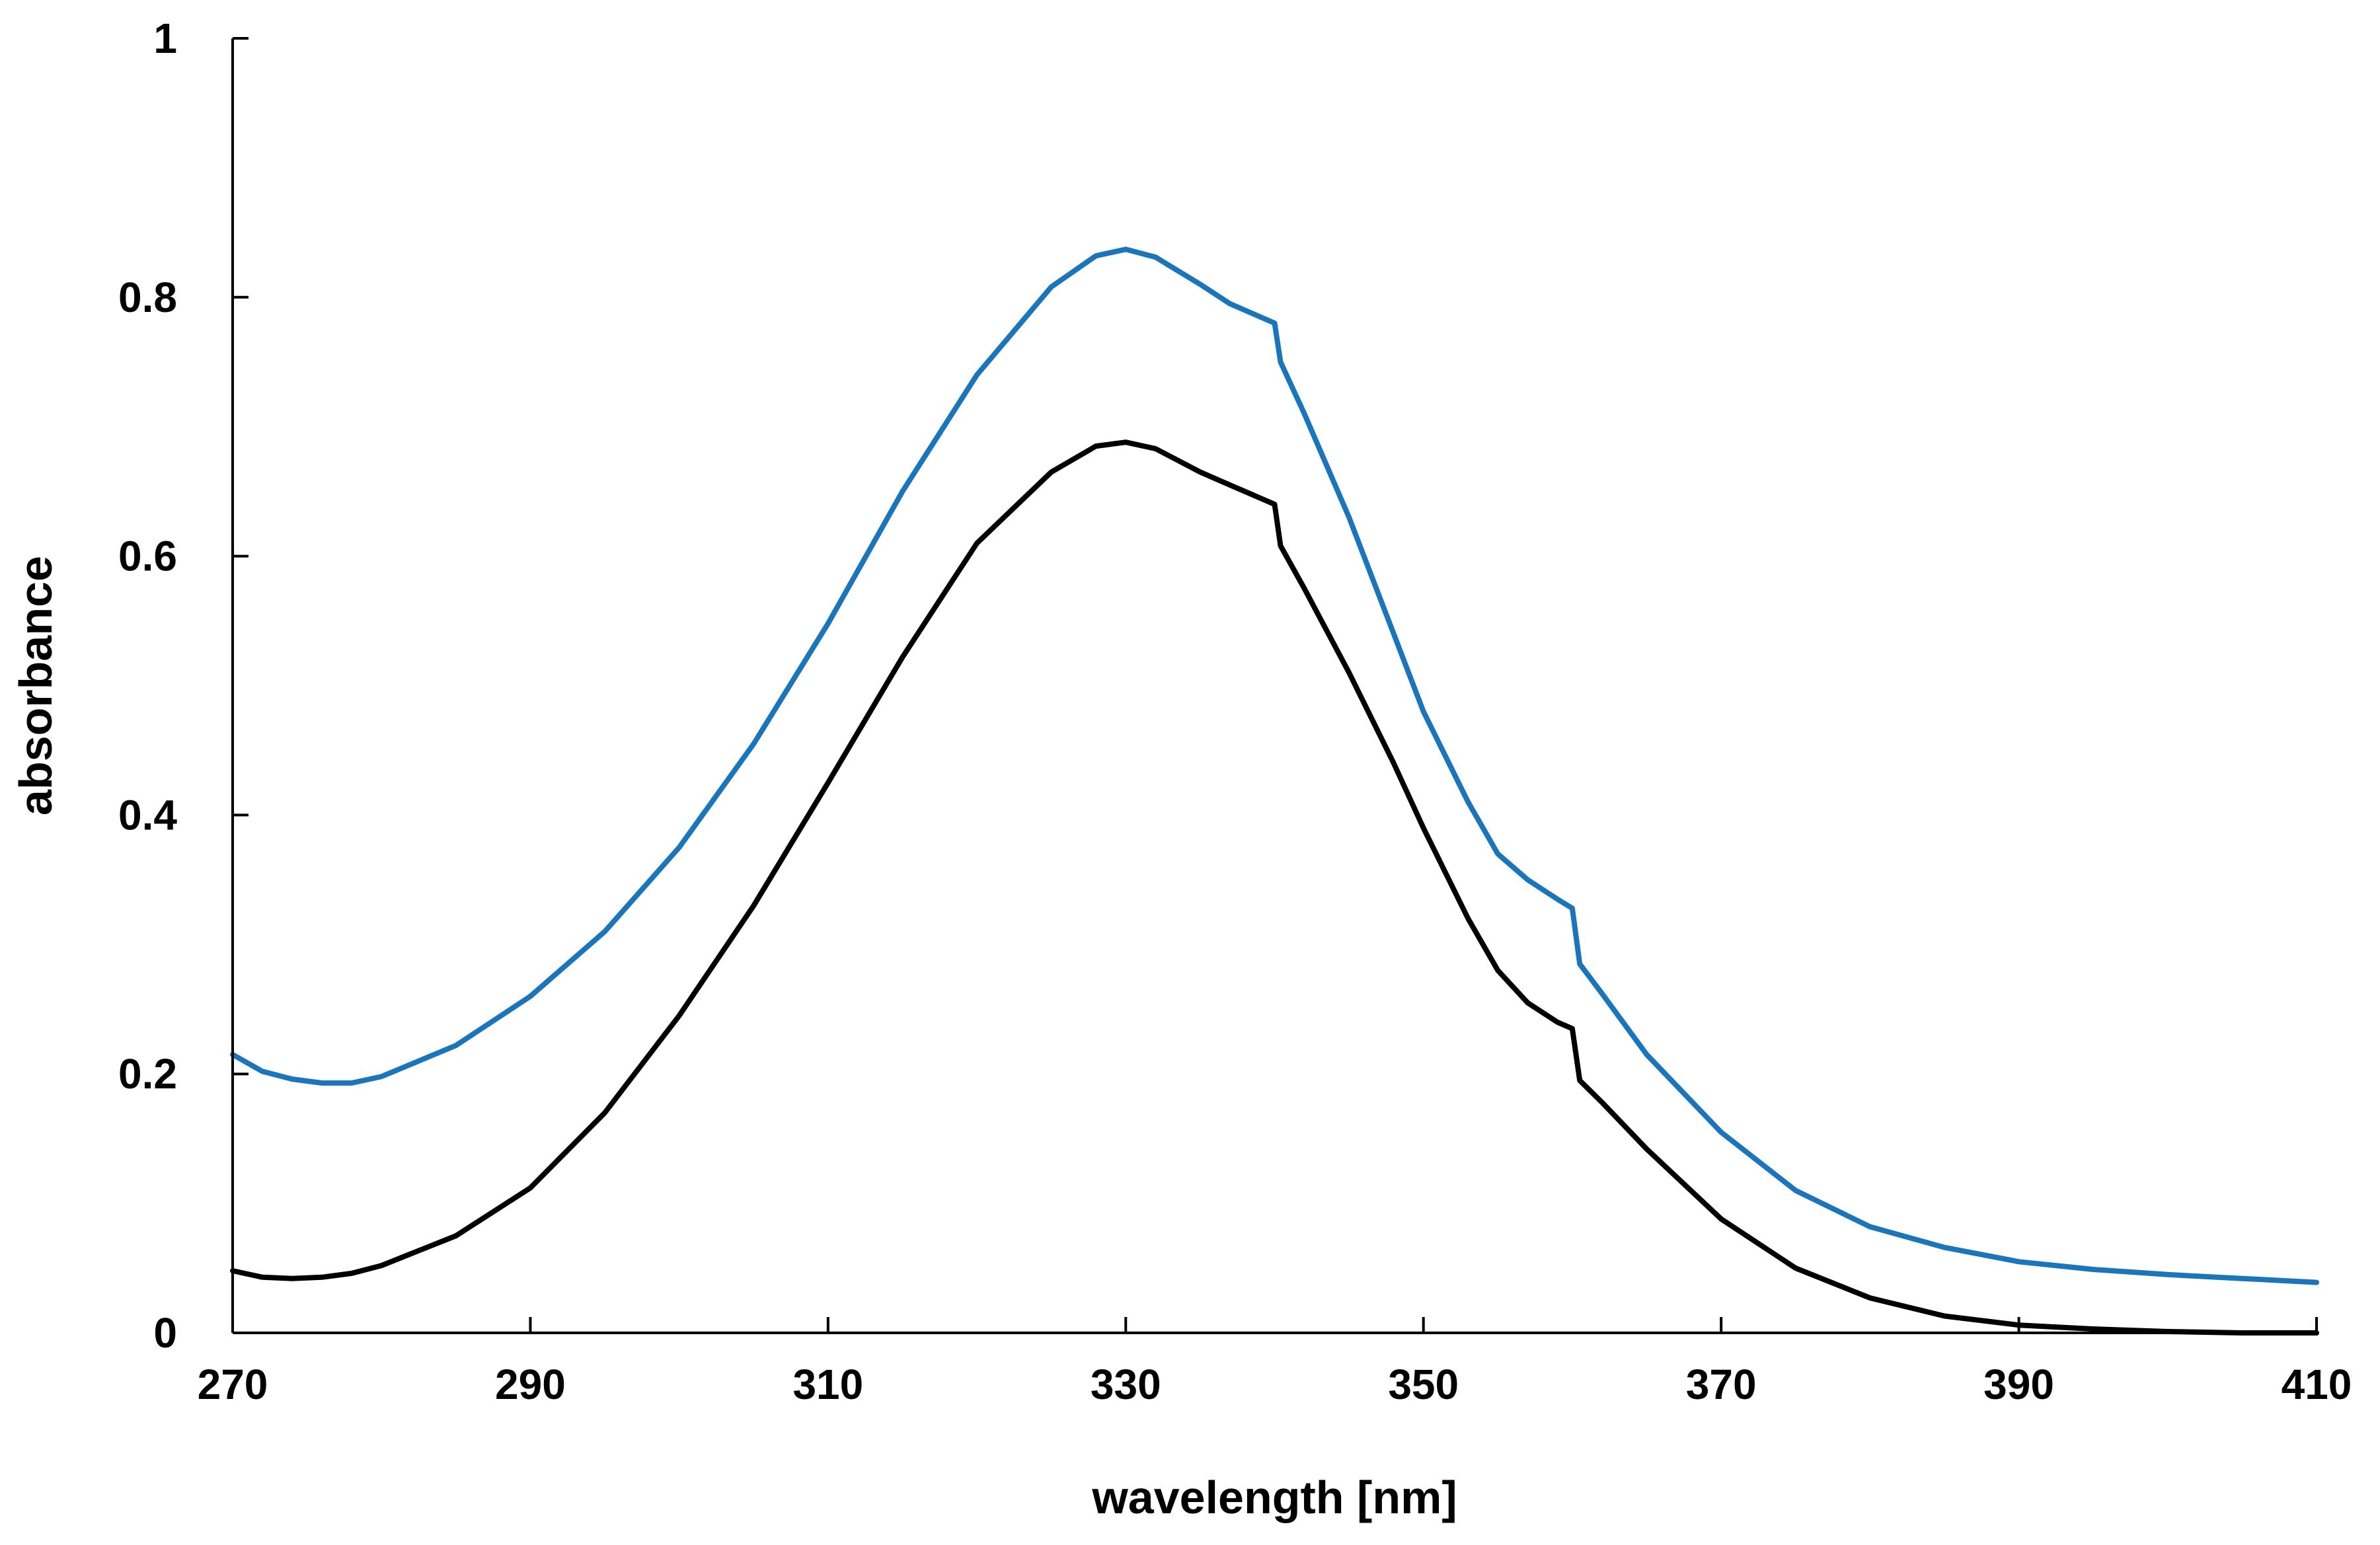  Describe the element at coordinates (1275, 1362) in the screenshot. I see `x-axis-ticks: 270 290 310 330 350 370 390 410` at that location.